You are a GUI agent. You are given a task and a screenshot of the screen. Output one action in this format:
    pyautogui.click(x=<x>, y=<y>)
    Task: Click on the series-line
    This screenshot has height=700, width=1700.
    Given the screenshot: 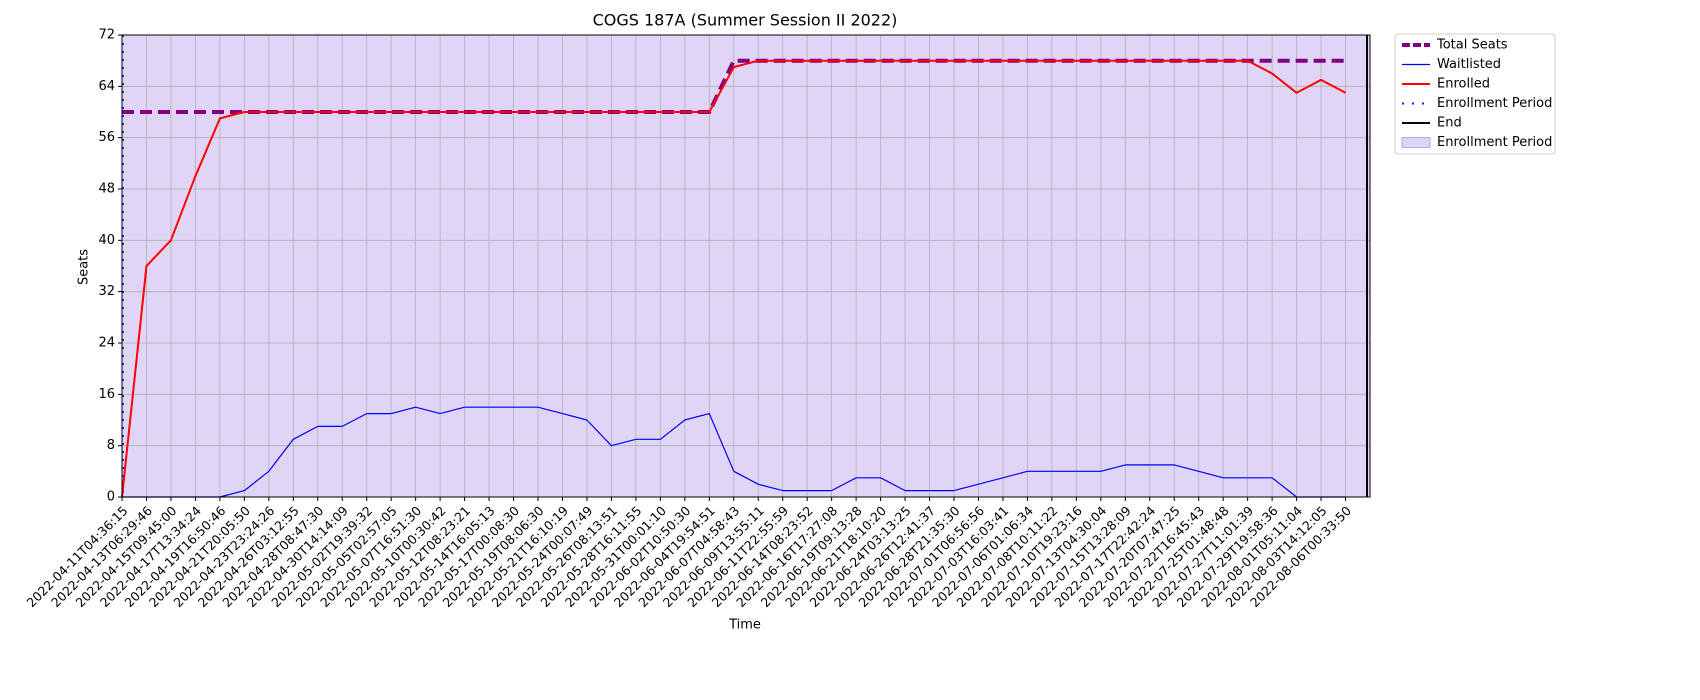 What is the action you would take?
    pyautogui.click(x=734, y=452)
    